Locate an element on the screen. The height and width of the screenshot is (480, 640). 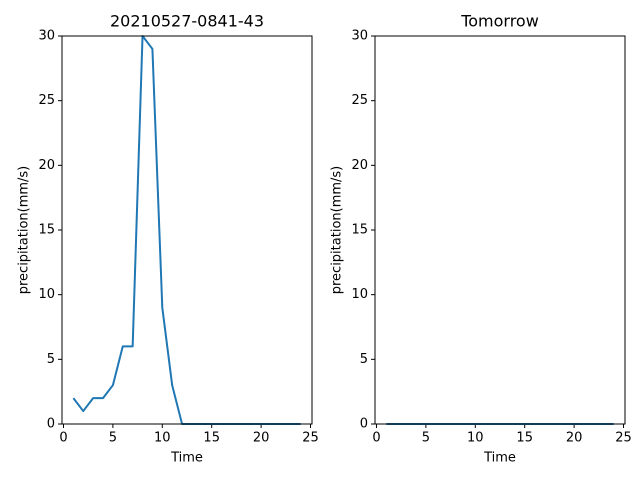
chart-title: Tomorrow is located at coordinates (499, 21).